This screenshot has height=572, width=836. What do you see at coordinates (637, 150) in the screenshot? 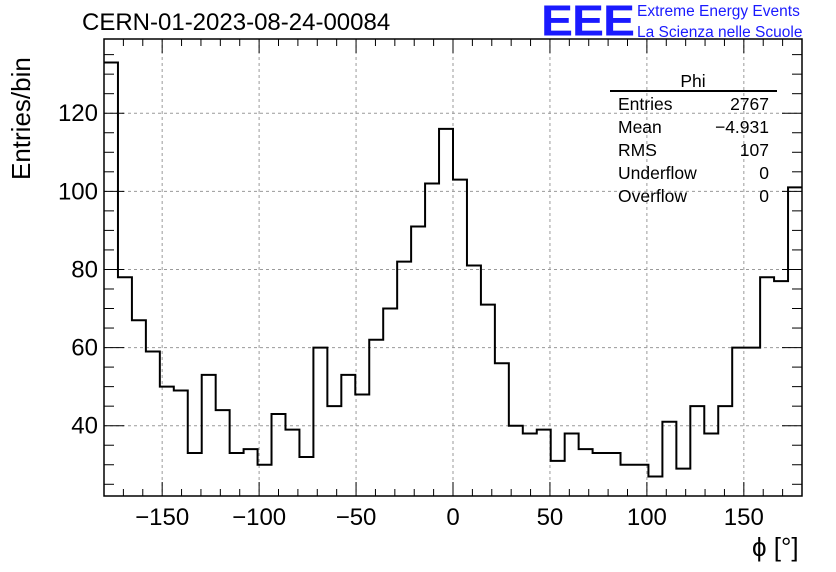
I see `stats-rms-label: RMS` at bounding box center [637, 150].